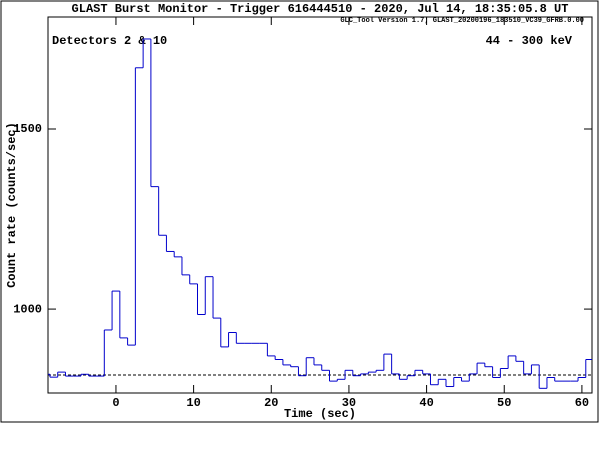 This screenshot has width=600, height=455. Describe the element at coordinates (529, 41) in the screenshot. I see `annotation: 44 - 300 keV` at that location.